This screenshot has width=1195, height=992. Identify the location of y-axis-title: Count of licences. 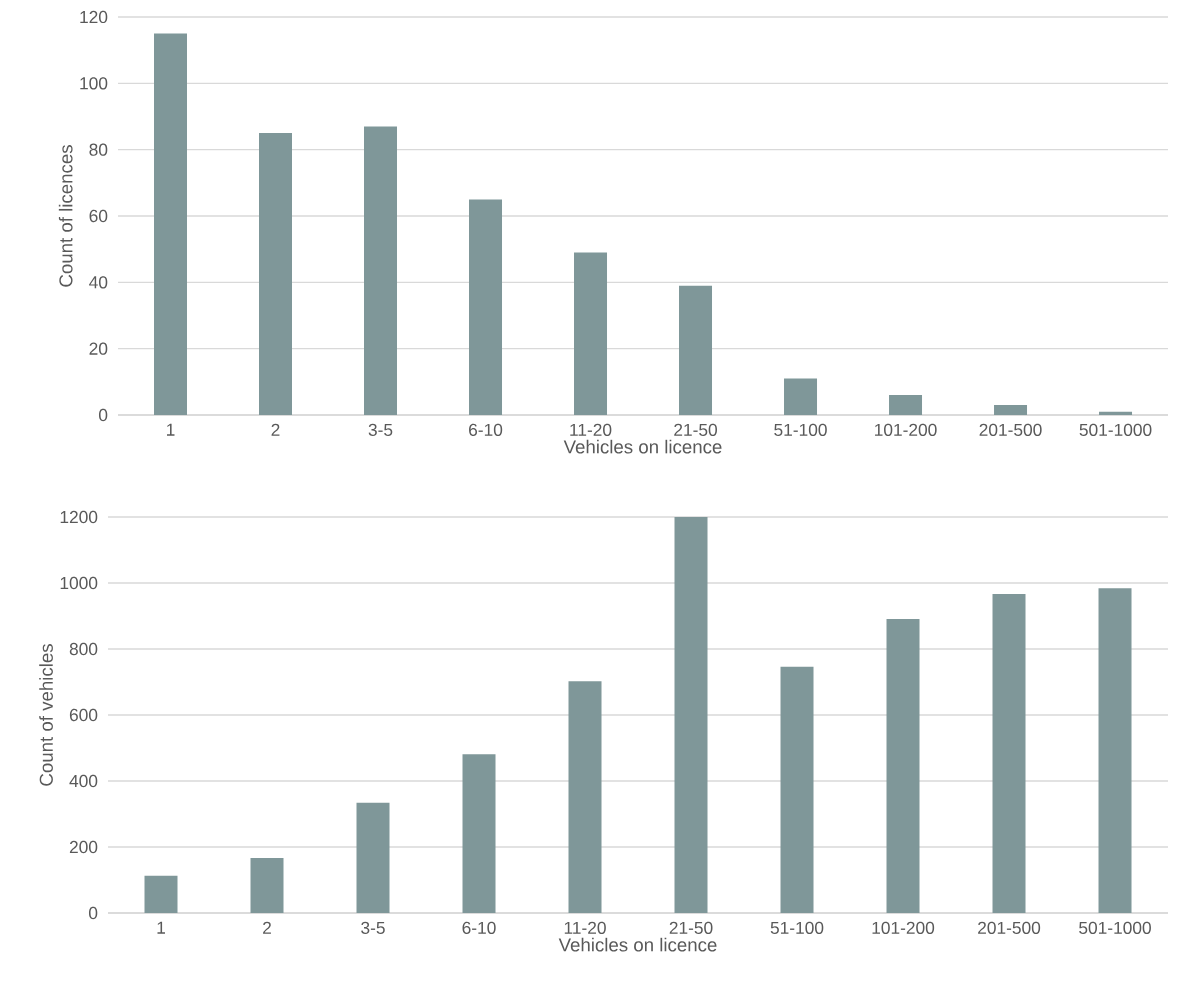
(65, 216).